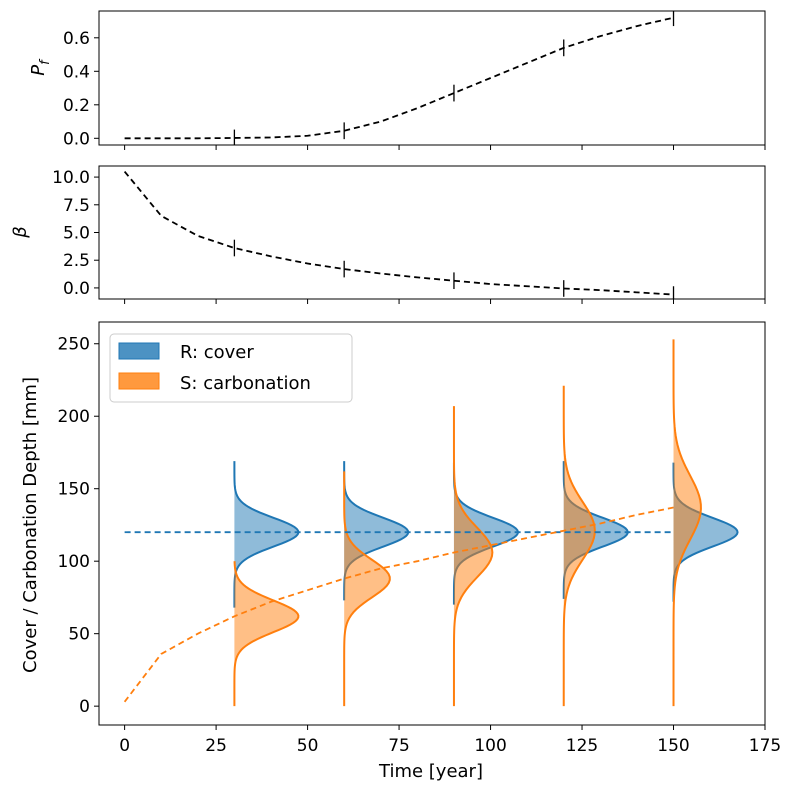  Describe the element at coordinates (124, 746) in the screenshot. I see `x-tick-label: 0` at that location.